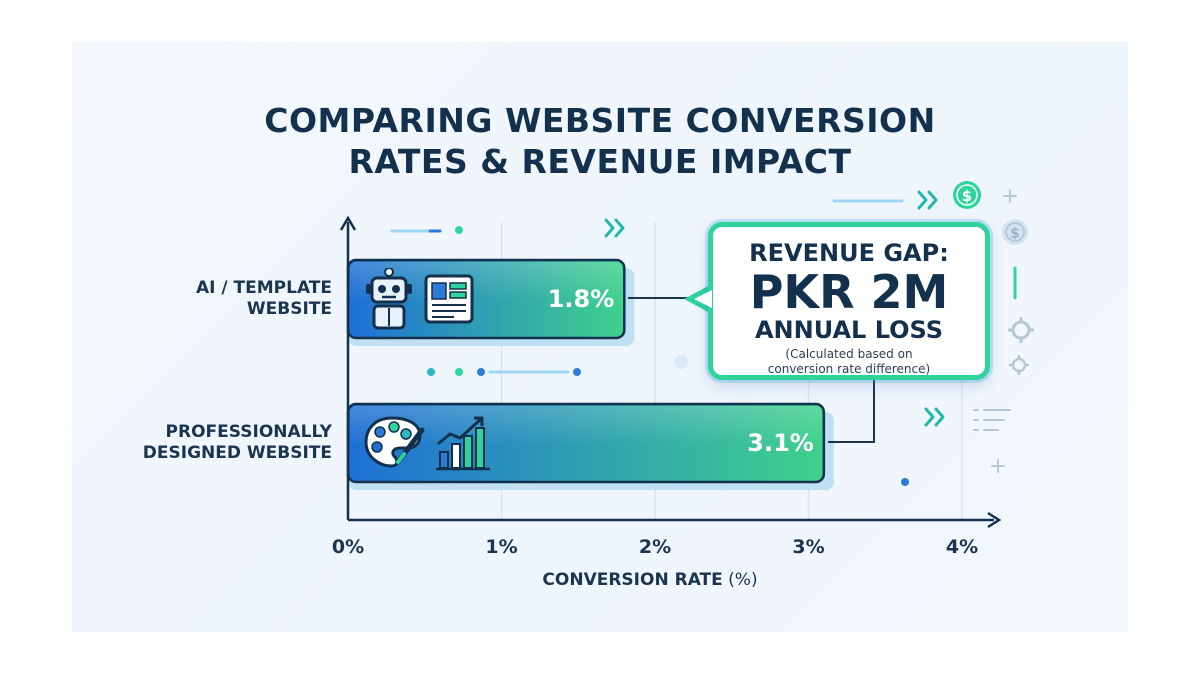  Describe the element at coordinates (449, 301) in the screenshot. I see `webpage-template-icon` at that location.